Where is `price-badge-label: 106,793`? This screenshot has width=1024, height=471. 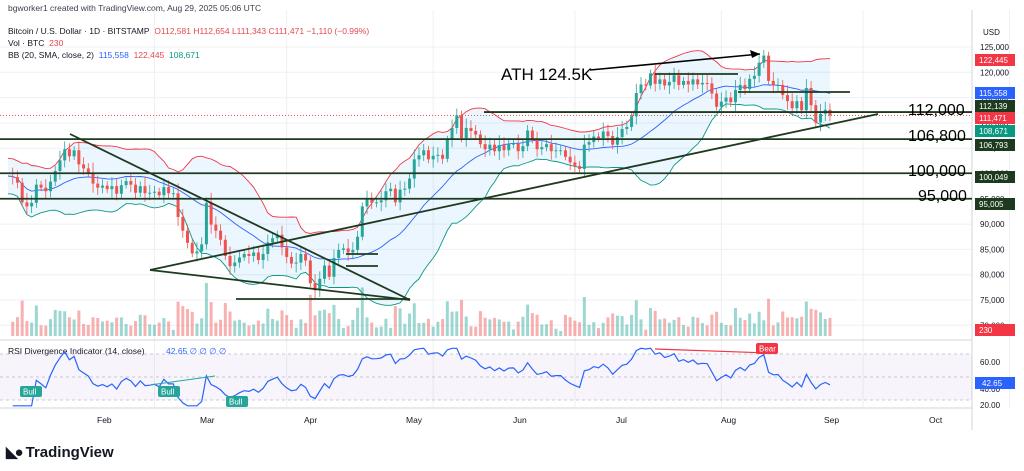 price-badge-label: 106,793 is located at coordinates (993, 145).